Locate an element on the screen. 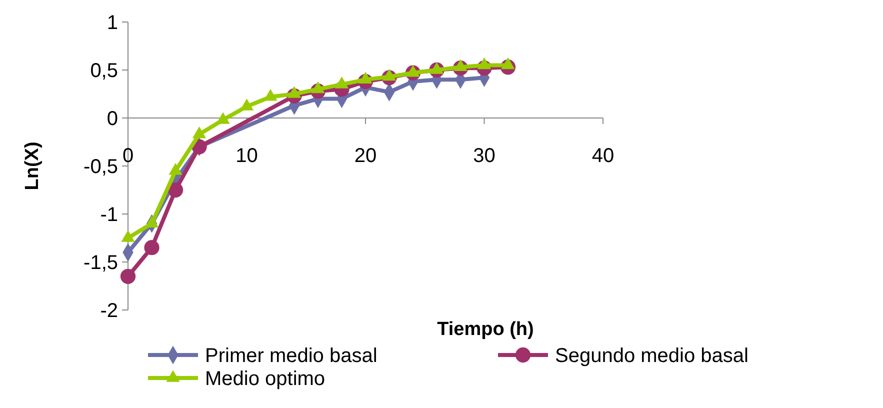 The image size is (883, 408). legend-label: Segundo medio basal is located at coordinates (651, 356).